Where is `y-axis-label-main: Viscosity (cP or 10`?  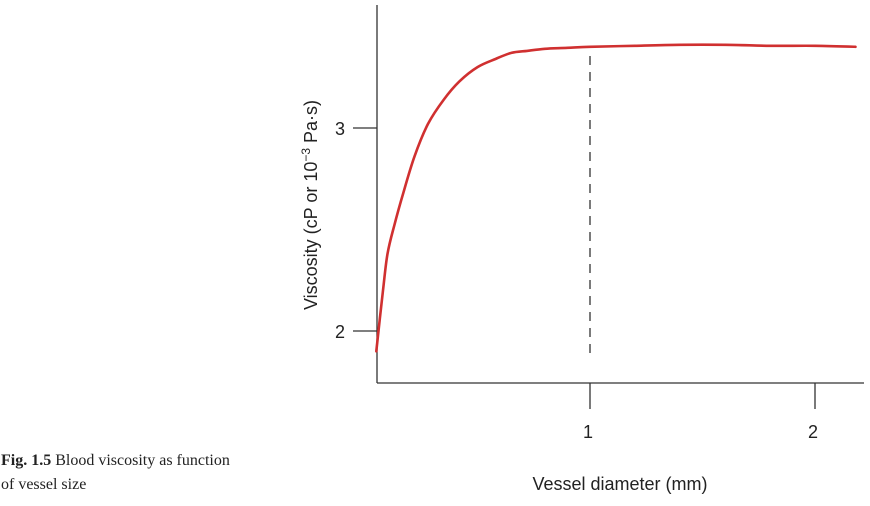 y-axis-label-main: Viscosity (cP or 10 is located at coordinates (311, 236).